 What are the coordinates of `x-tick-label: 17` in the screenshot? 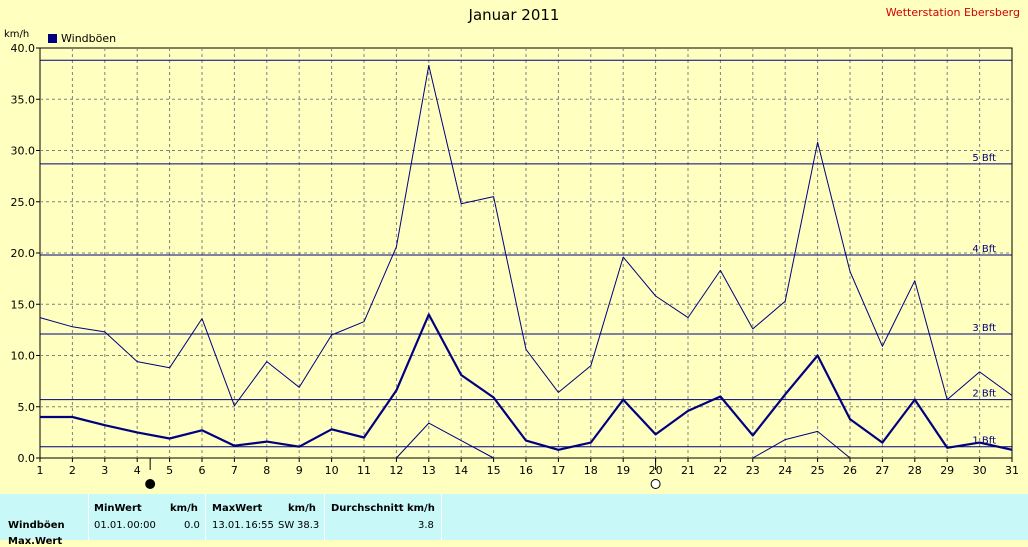 It's located at (558, 470).